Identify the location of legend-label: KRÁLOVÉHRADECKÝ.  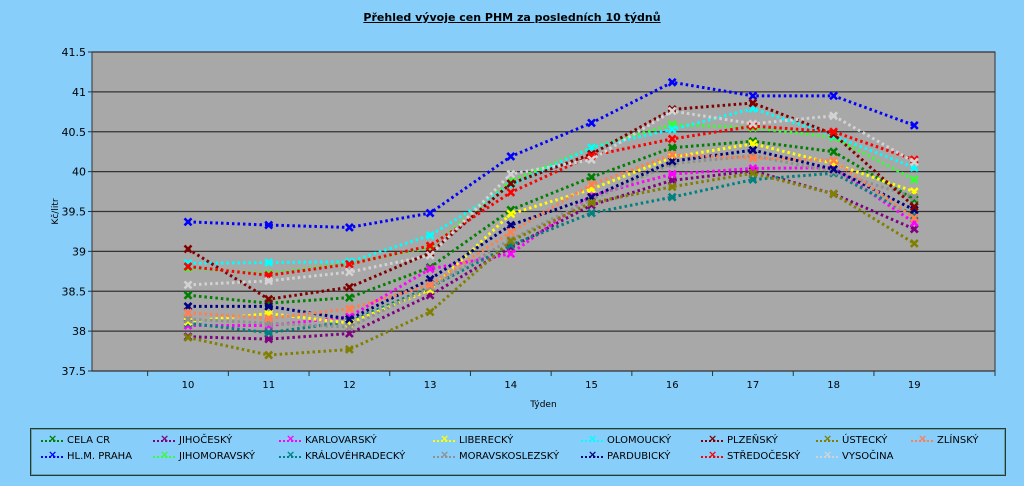
(355, 456).